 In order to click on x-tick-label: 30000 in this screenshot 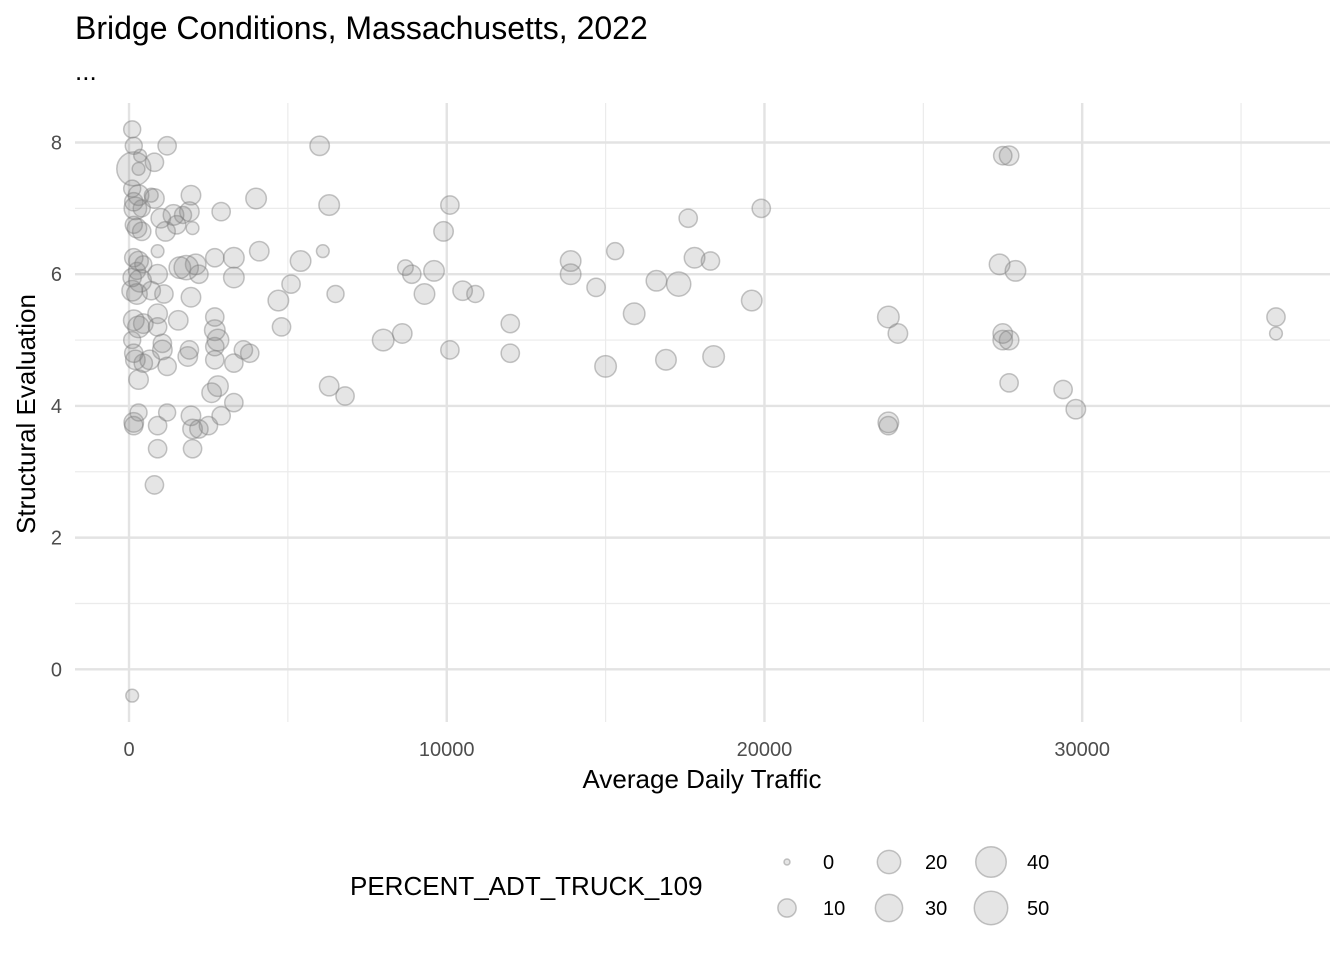, I will do `click(1082, 750)`.